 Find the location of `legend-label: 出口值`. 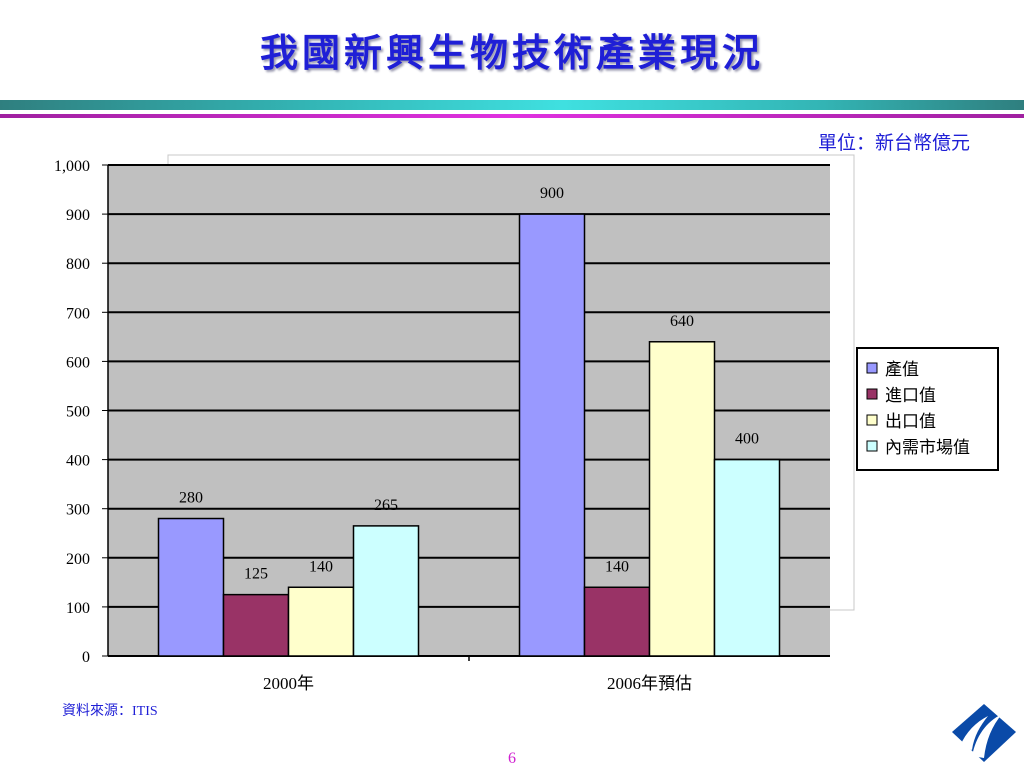

legend-label: 出口值 is located at coordinates (910, 422).